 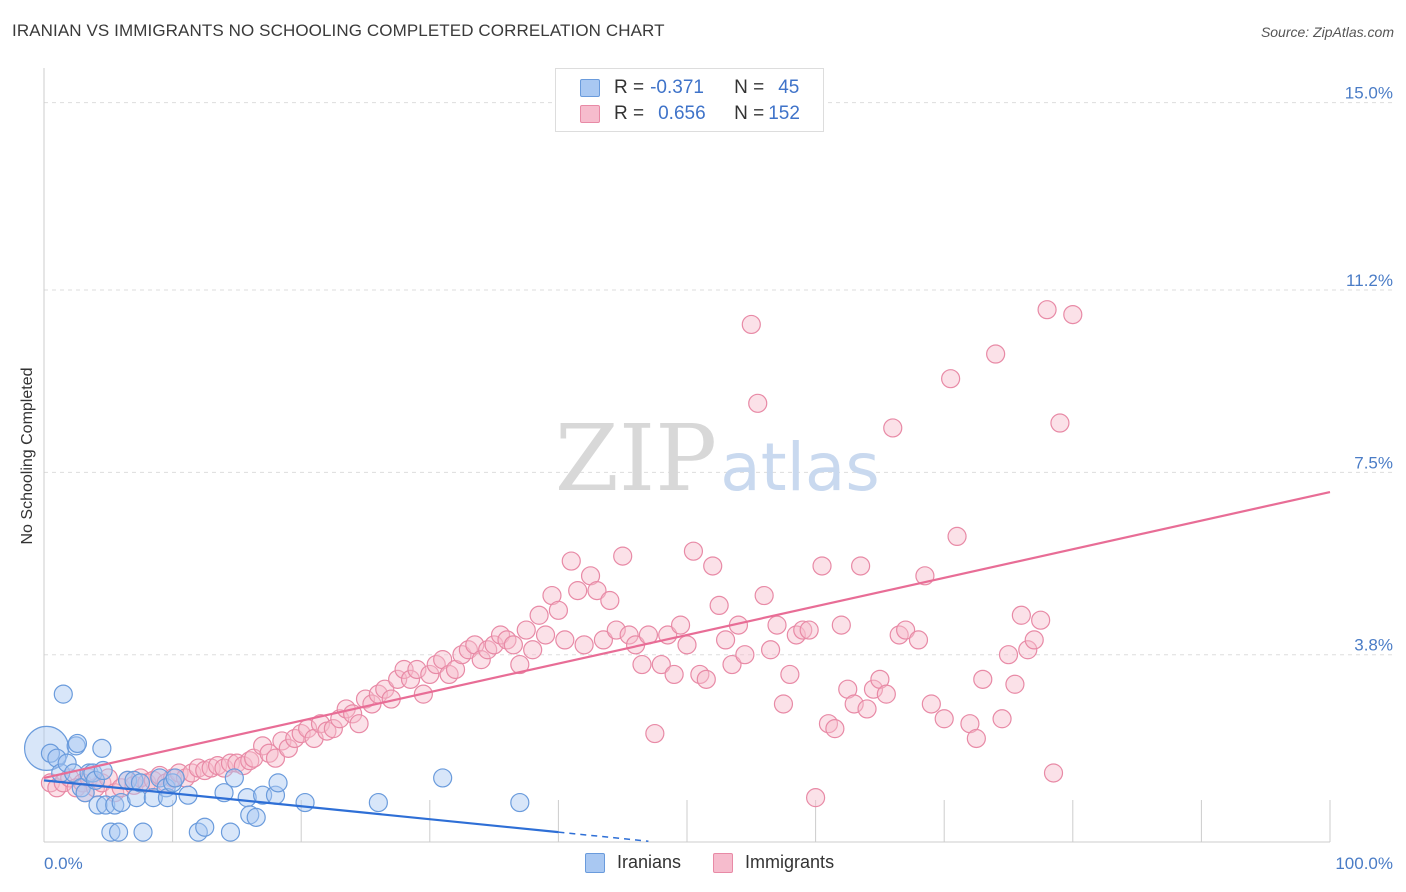 I want to click on iranians-trendline-extension, so click(x=603, y=836).